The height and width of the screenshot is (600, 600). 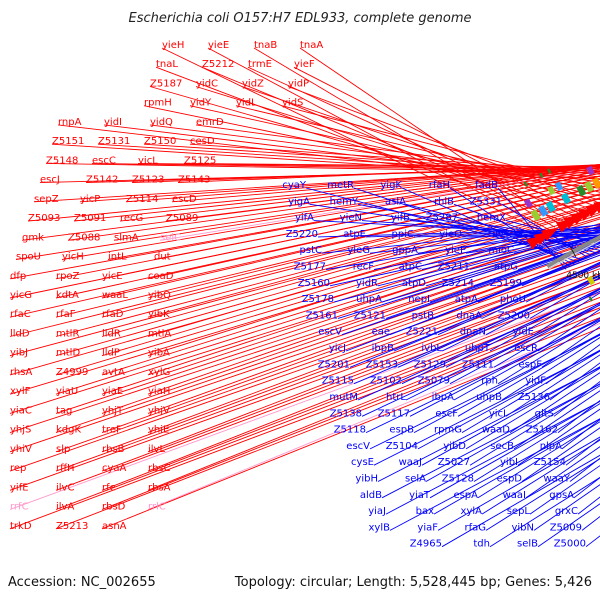 I want to click on gene-label-Z4965: Z4965, so click(x=426, y=544).